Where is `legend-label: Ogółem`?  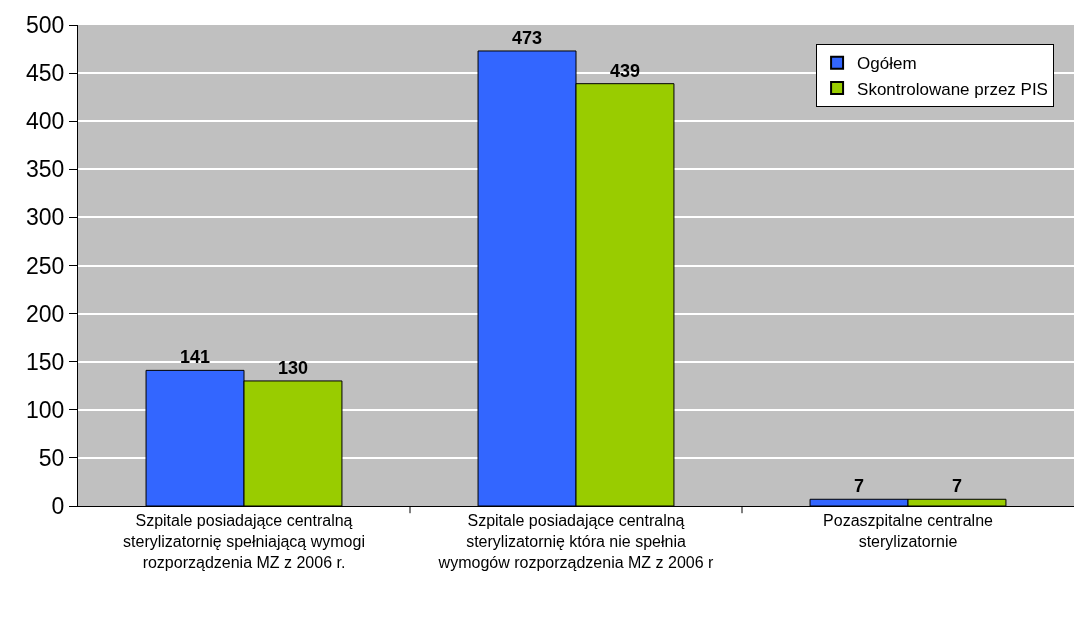
legend-label: Ogółem is located at coordinates (887, 64).